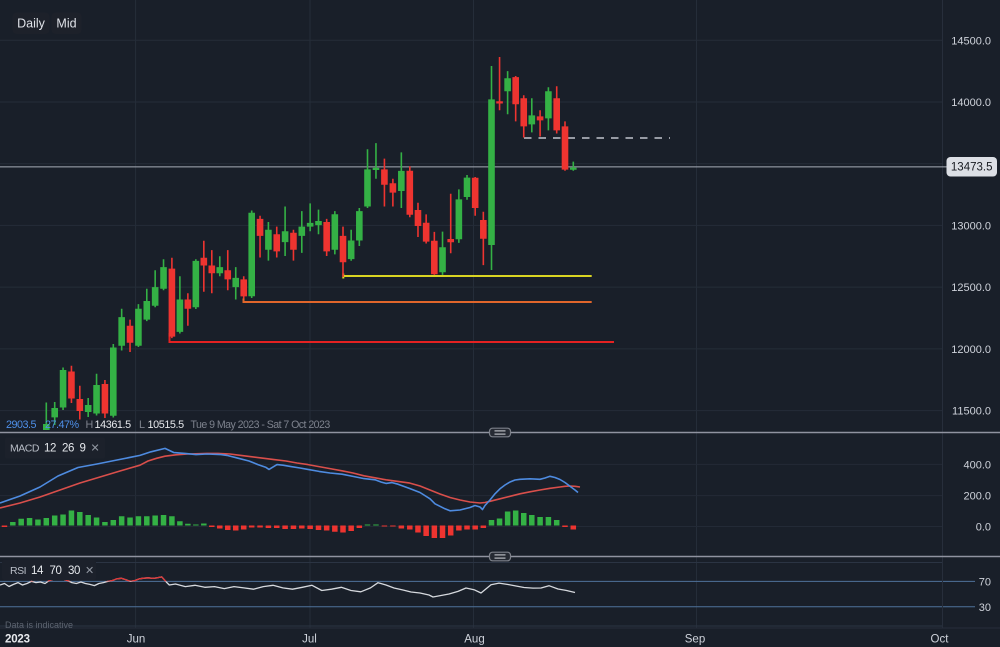  I want to click on svg-text: Jun, so click(136, 640).